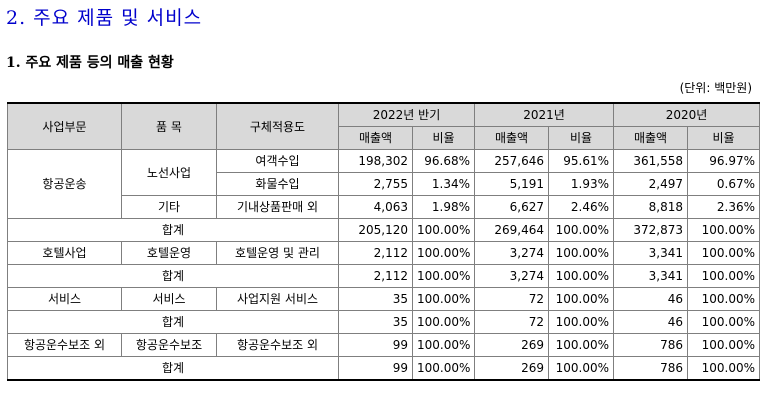 The width and height of the screenshot is (768, 402). What do you see at coordinates (512, 184) in the screenshot?
I see `value-cell: 5,191` at bounding box center [512, 184].